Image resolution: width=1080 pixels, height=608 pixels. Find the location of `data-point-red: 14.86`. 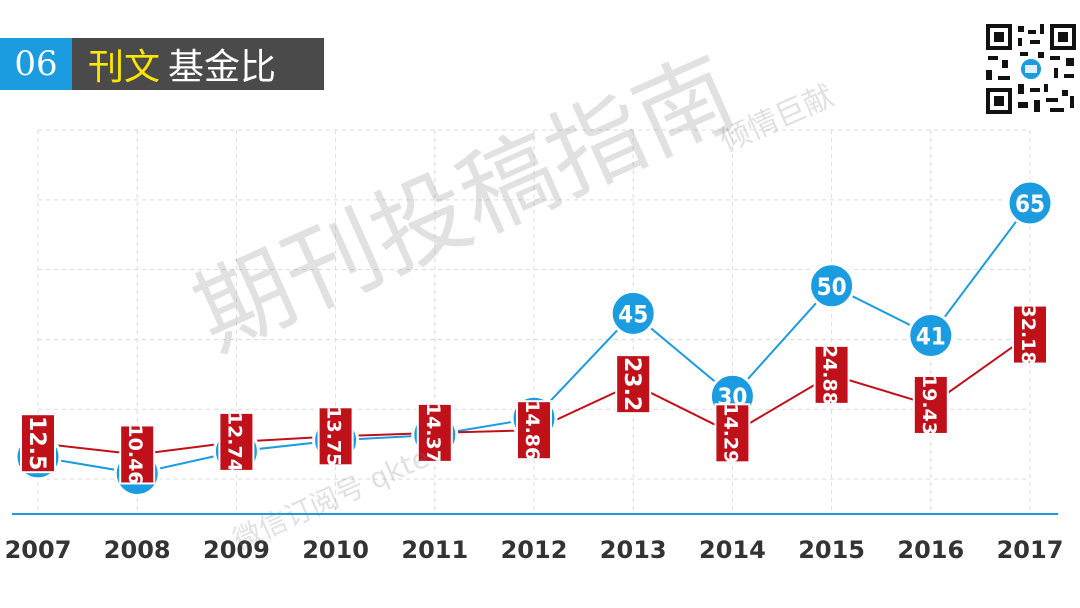

data-point-red: 14.86 is located at coordinates (534, 430).